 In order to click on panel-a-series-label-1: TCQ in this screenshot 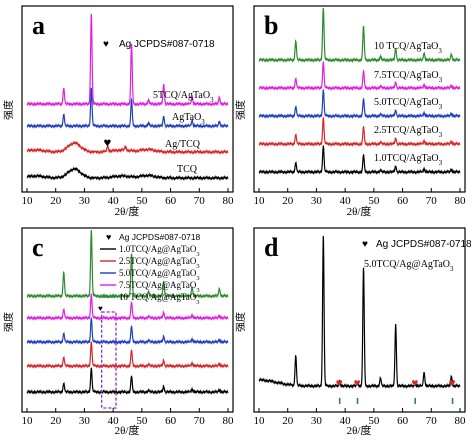, I will do `click(187, 169)`.